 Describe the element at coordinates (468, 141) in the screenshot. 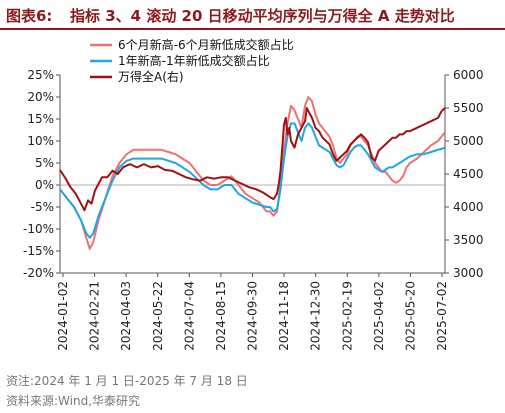

I see `y-right-tick-label: 5000` at that location.